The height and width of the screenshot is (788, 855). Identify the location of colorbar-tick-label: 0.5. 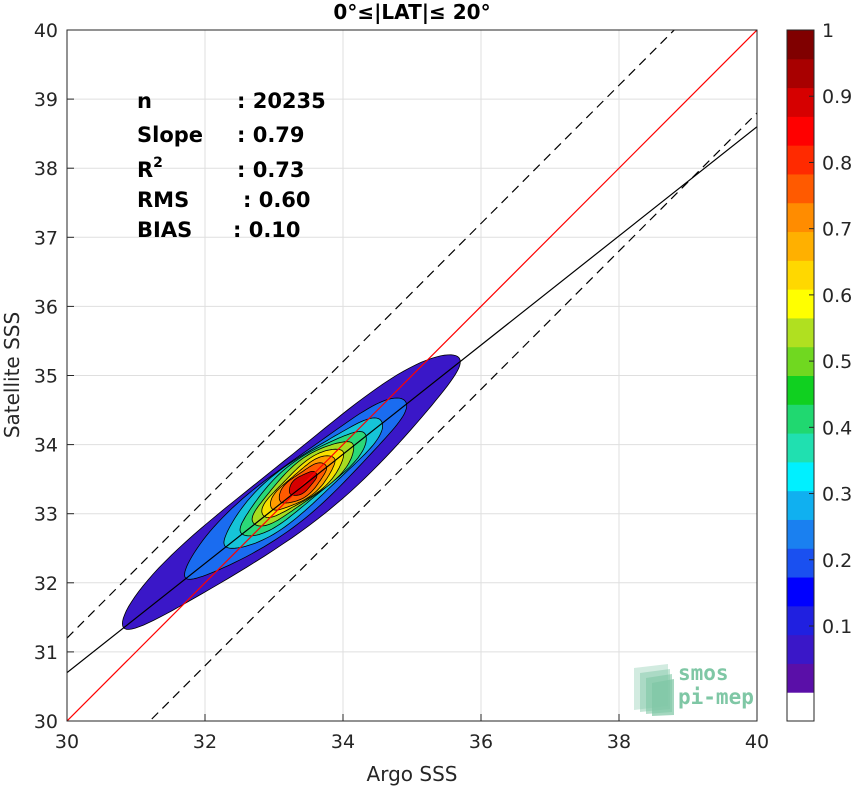
(837, 362).